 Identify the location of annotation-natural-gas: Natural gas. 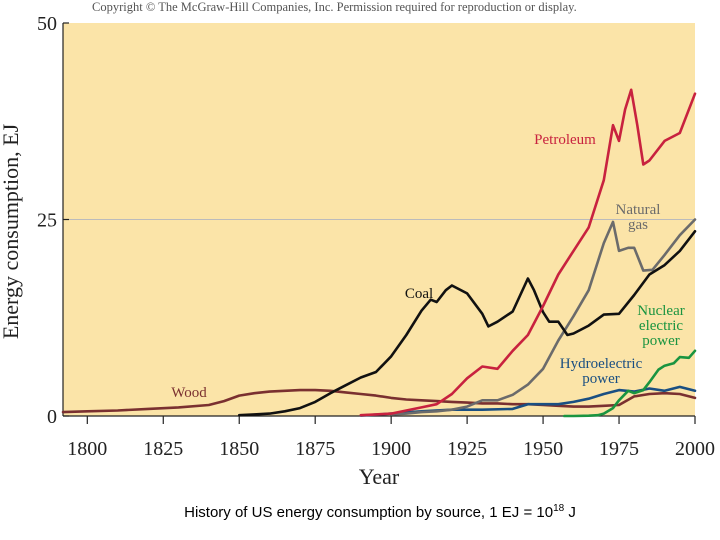
(638, 217).